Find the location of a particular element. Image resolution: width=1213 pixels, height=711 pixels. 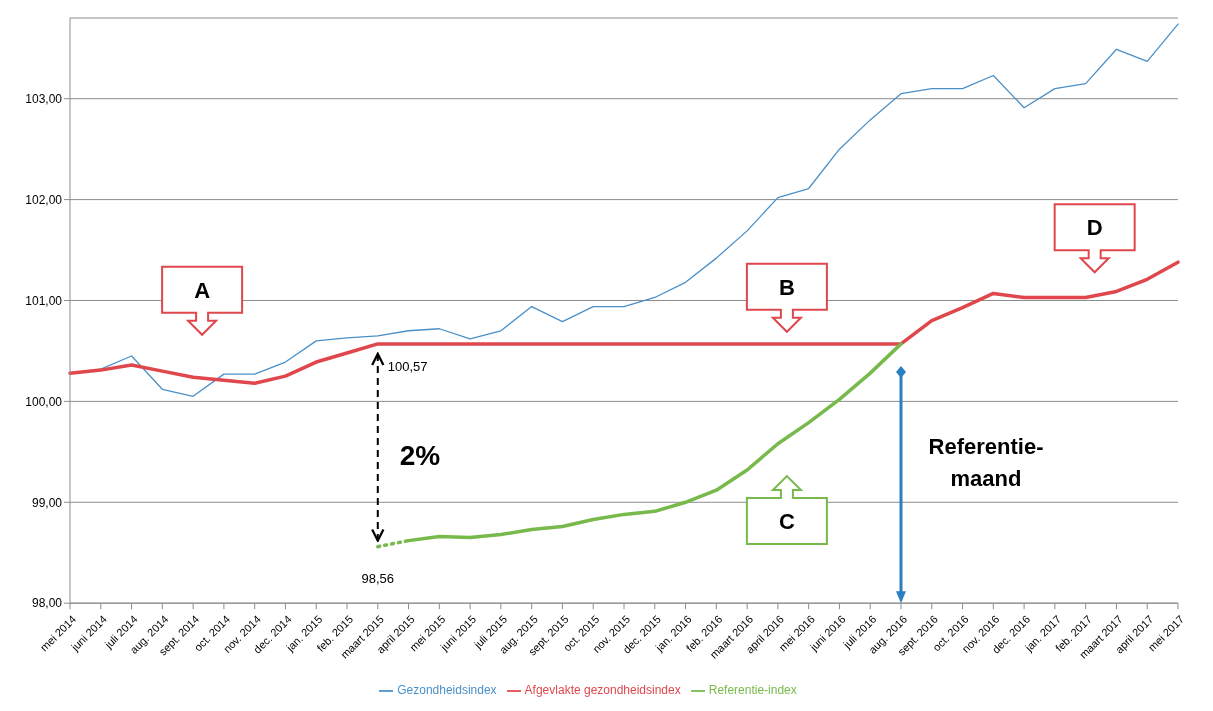

y-tick-label: 98,00 is located at coordinates (47, 603).